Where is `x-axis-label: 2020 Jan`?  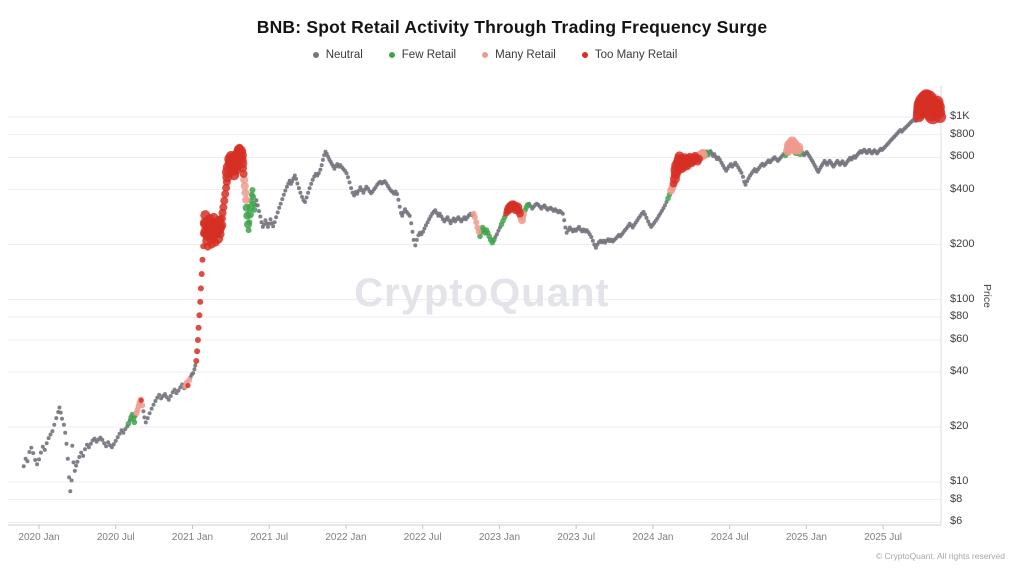 x-axis-label: 2020 Jan is located at coordinates (39, 537).